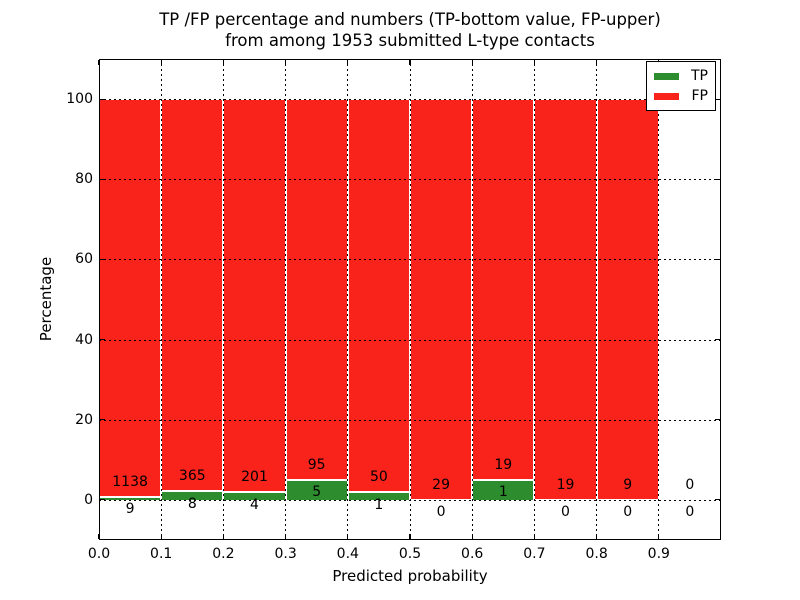  What do you see at coordinates (88, 499) in the screenshot?
I see `y-tick-label-0: 0` at bounding box center [88, 499].